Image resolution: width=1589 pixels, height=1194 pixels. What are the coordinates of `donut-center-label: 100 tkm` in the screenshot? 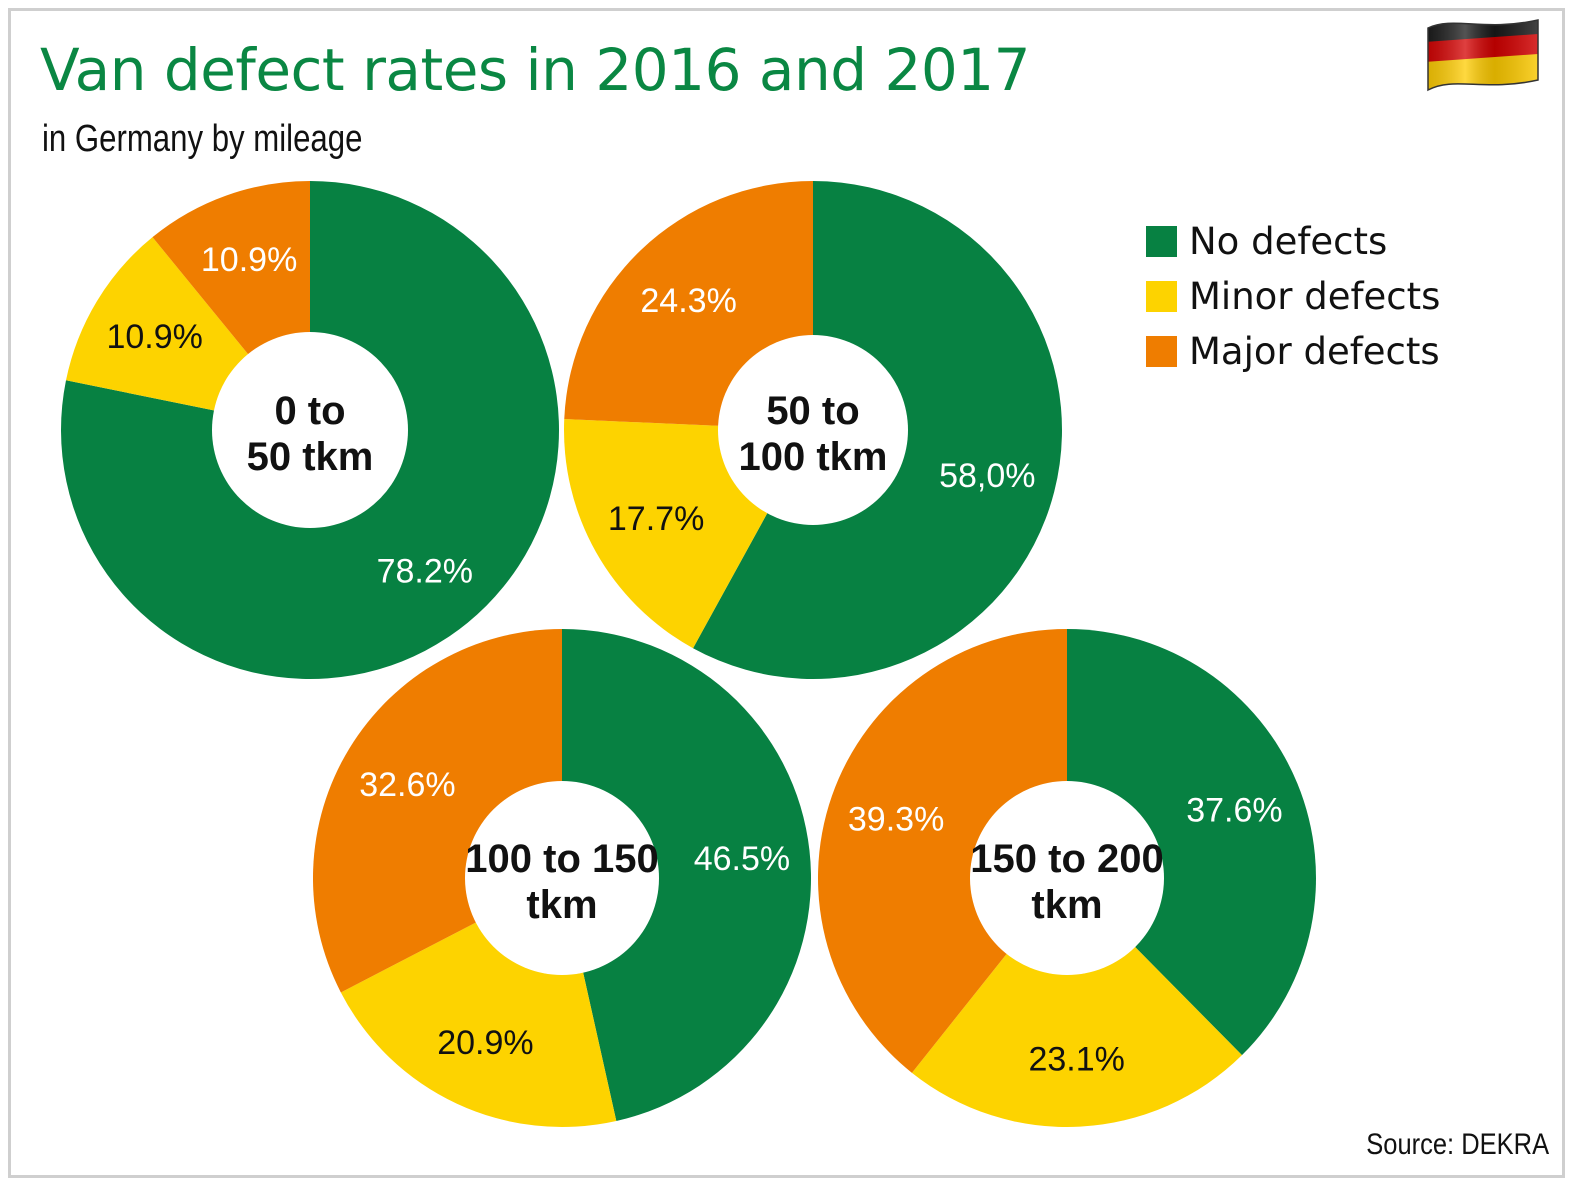 It's located at (813, 457).